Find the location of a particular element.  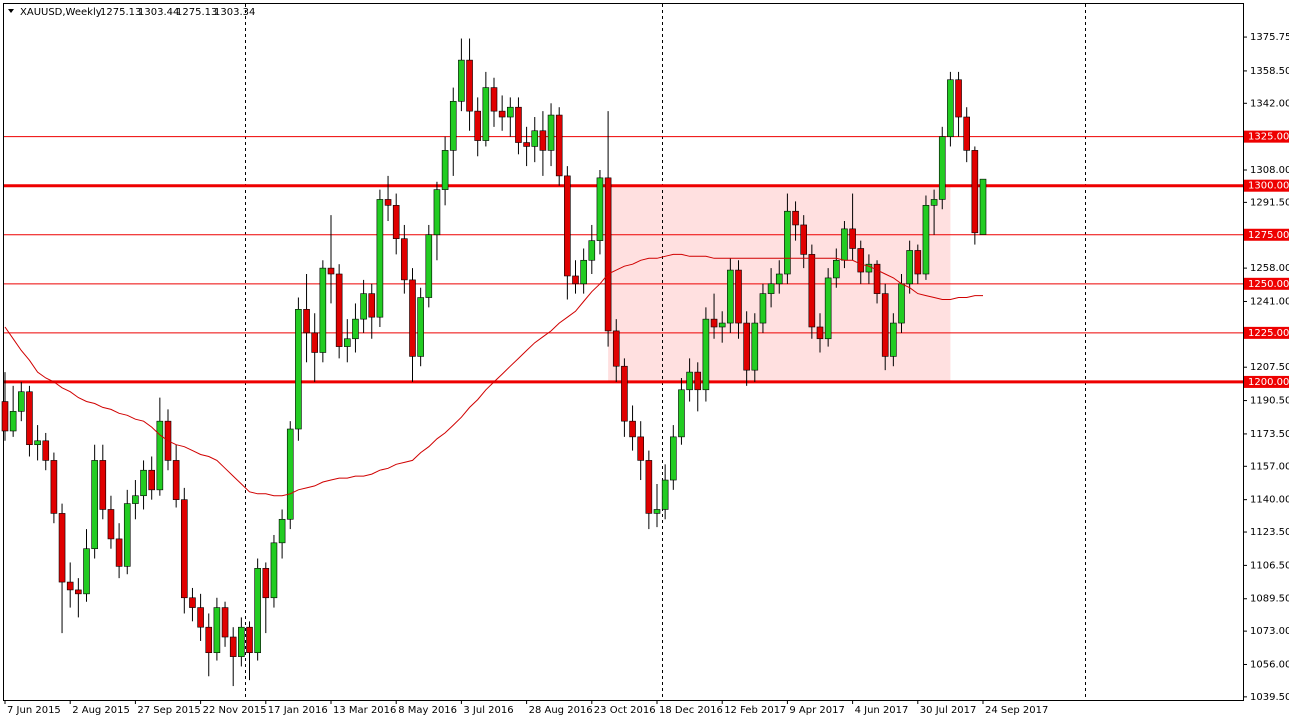

y-tick-label: 1258.00 is located at coordinates (1269, 268).